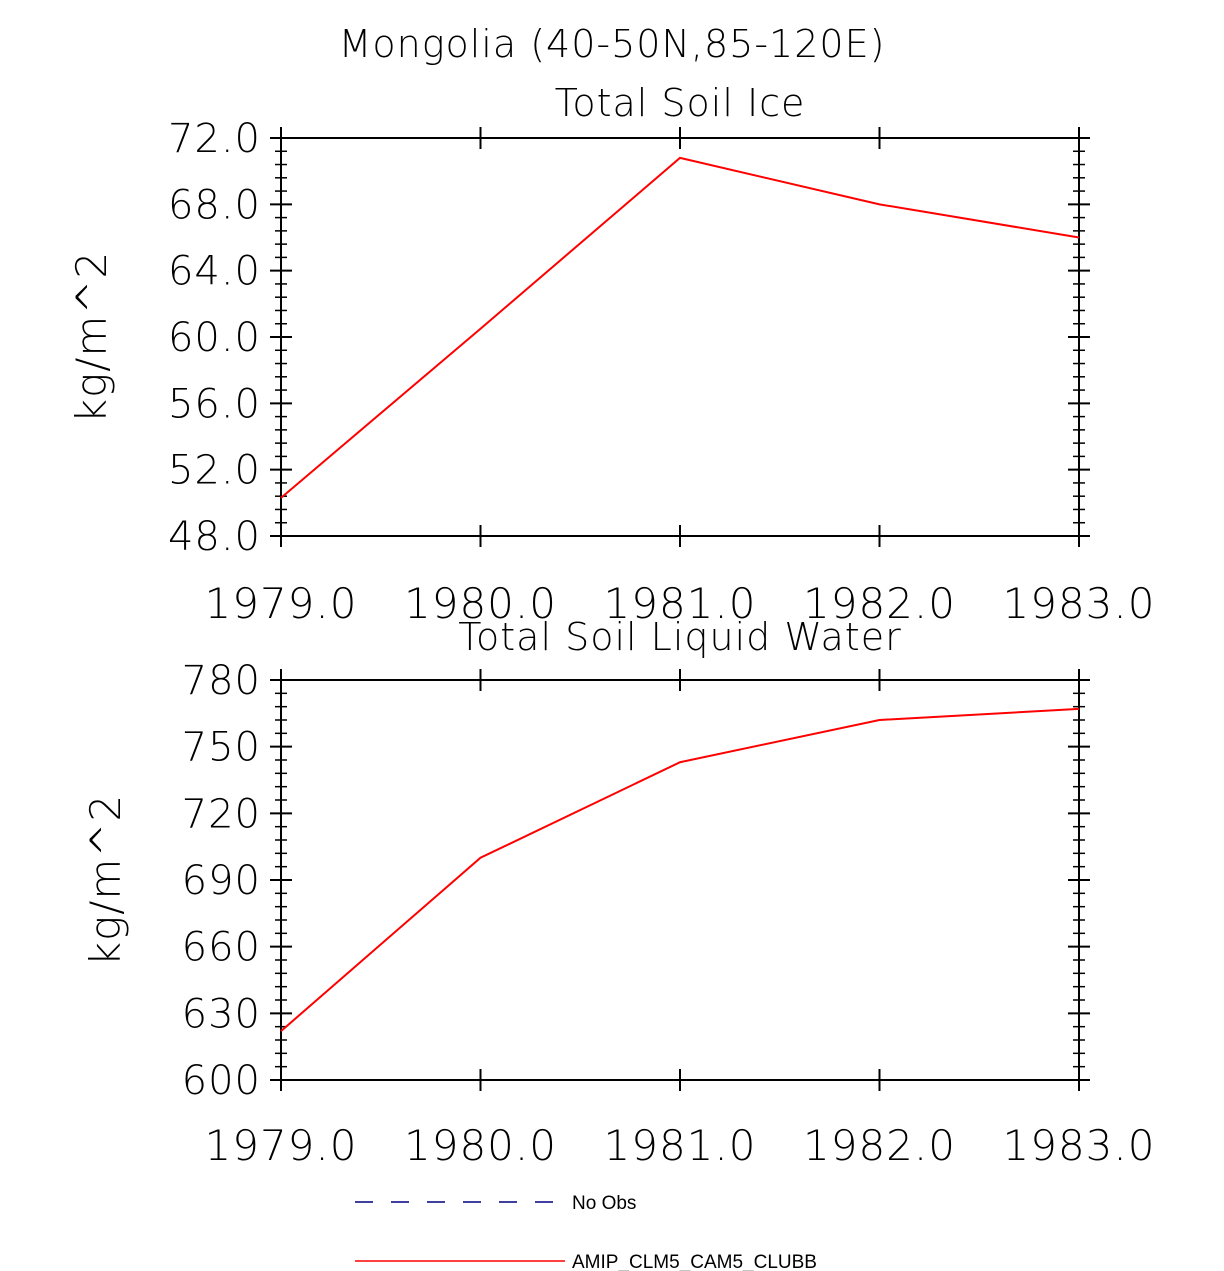  Describe the element at coordinates (214, 272) in the screenshot. I see `y-tick-label: 64.0` at that location.